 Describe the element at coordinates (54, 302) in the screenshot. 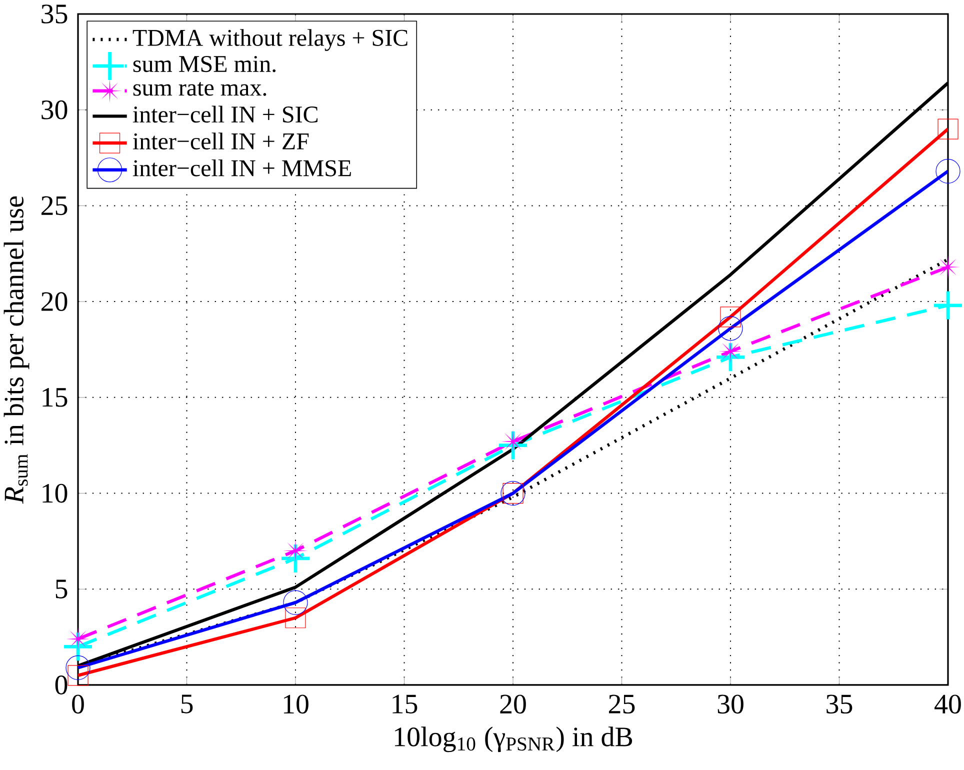

I see `y-tick-label: 20` at that location.